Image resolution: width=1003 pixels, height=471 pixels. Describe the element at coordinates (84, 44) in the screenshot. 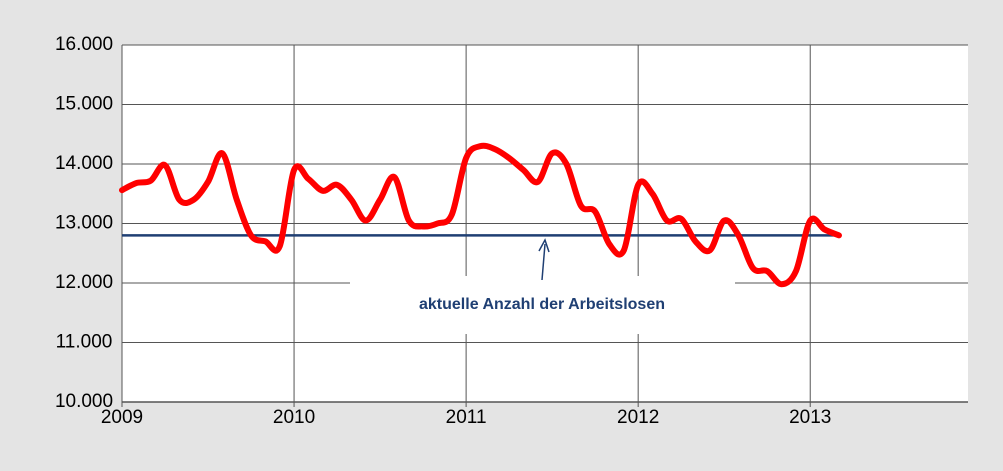

I see `y-tick-label: 16.000` at that location.